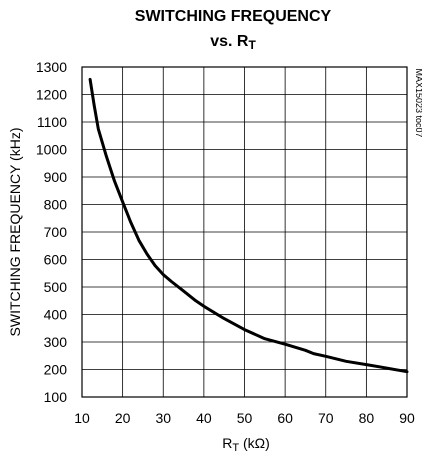 Image resolution: width=422 pixels, height=456 pixels. What do you see at coordinates (204, 418) in the screenshot?
I see `x-tick-label: 40` at bounding box center [204, 418].